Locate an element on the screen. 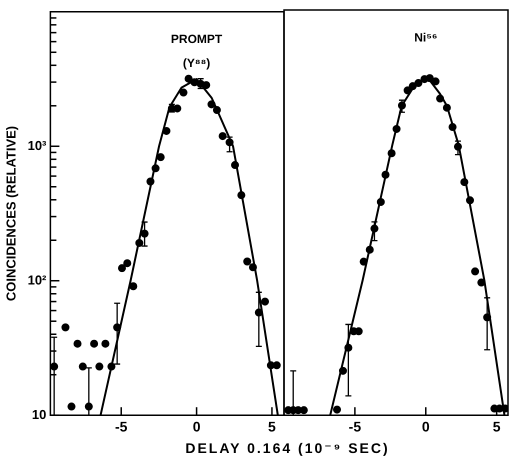 Image resolution: width=515 pixels, height=468 pixels. y-axis-title: COINCIDENCES (RELATIVE) is located at coordinates (10, 214).